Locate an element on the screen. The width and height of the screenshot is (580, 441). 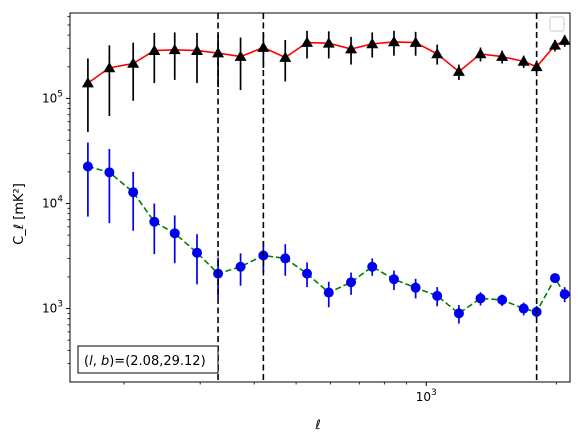
y-axis-label: C_ℓ [mK²] is located at coordinates (19, 214).